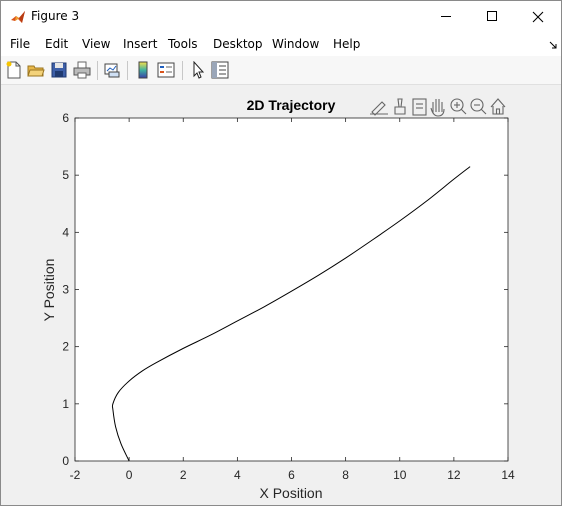 This screenshot has height=506, width=562. Describe the element at coordinates (96, 44) in the screenshot. I see `menu-view: View` at that location.